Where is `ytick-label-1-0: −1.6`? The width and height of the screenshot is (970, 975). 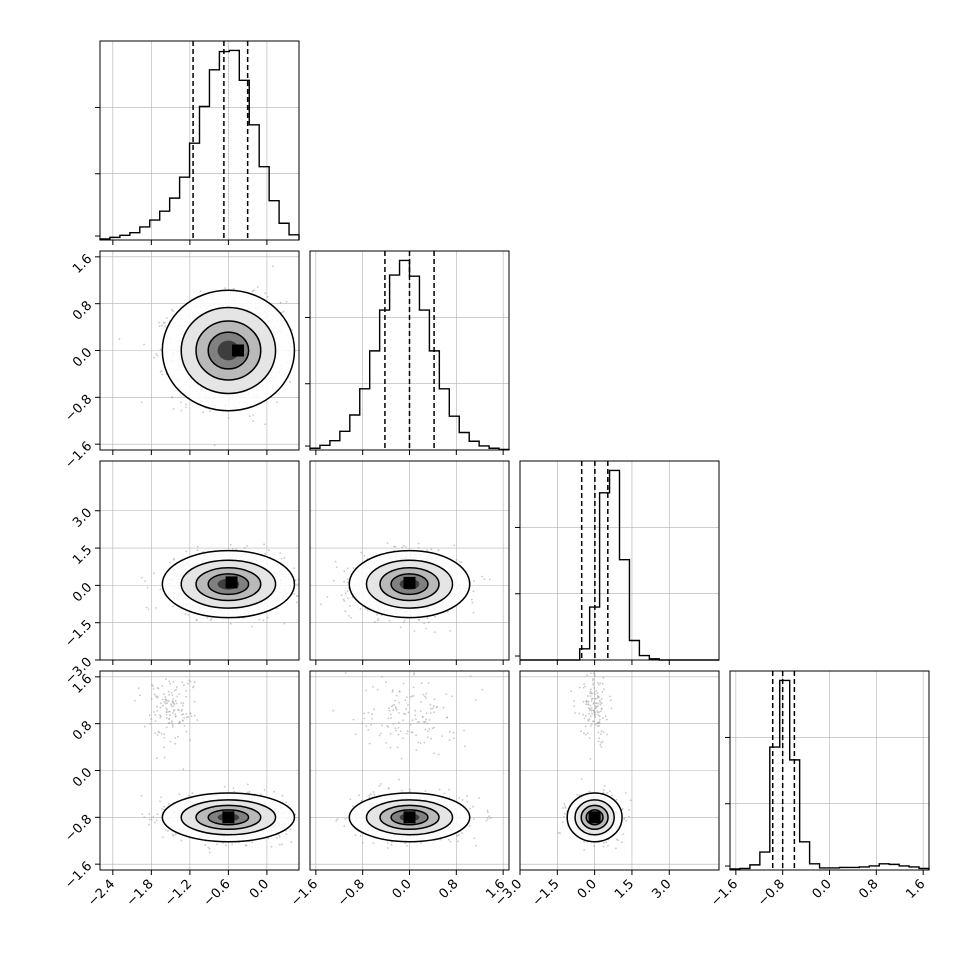
ytick-label-1-0: −1.6 is located at coordinates (78, 455).